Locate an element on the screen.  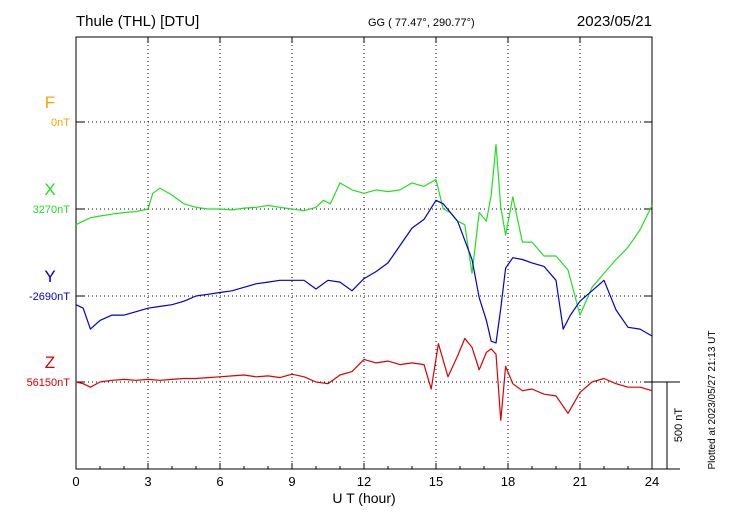
series-line-z is located at coordinates (364, 379).